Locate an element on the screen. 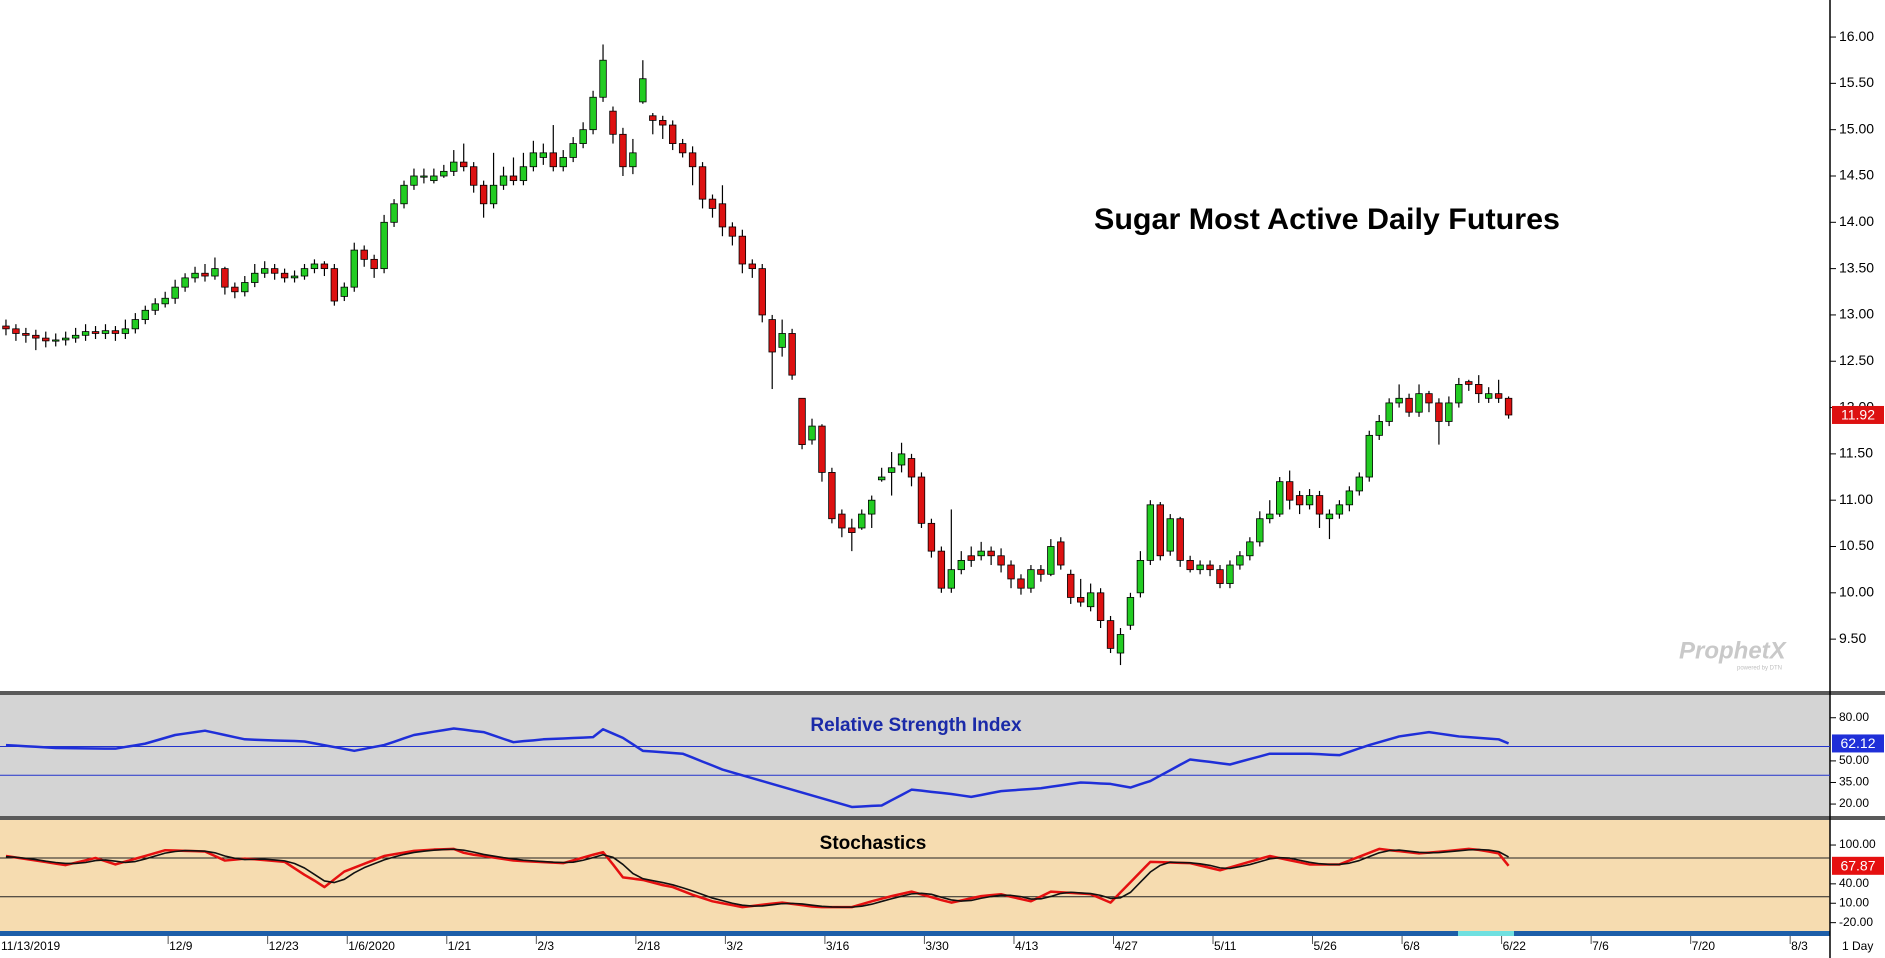  y-tick-label: 35.00 is located at coordinates (1854, 782).